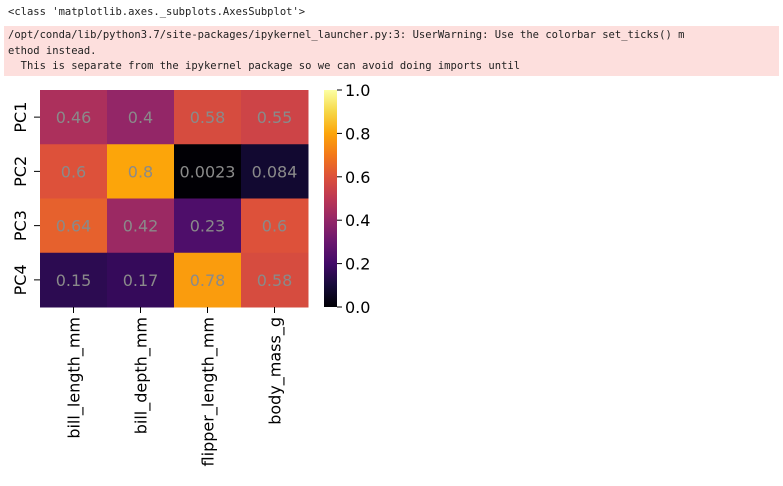 This screenshot has height=486, width=783. Describe the element at coordinates (347, 199) in the screenshot. I see `colorbar: 0.0 0.2 0.4 0.6 0.8 1.0` at that location.